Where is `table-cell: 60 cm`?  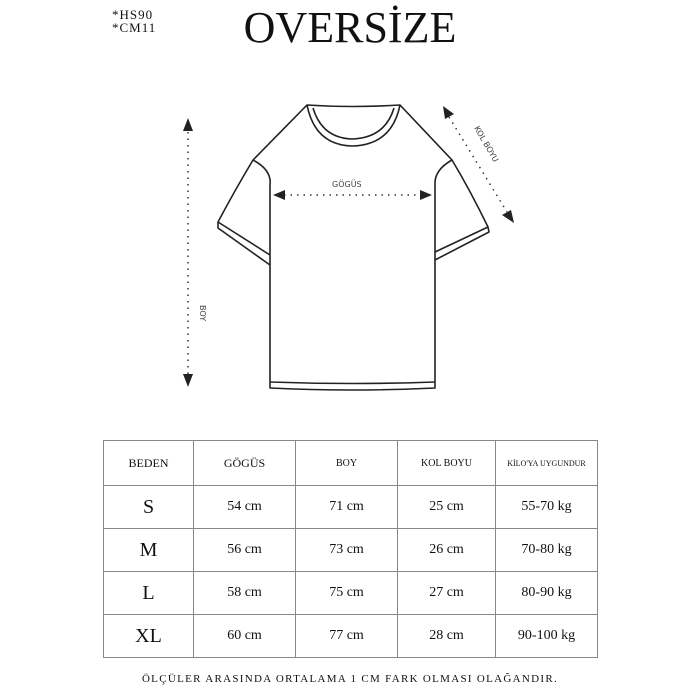 table-cell: 60 cm is located at coordinates (244, 636).